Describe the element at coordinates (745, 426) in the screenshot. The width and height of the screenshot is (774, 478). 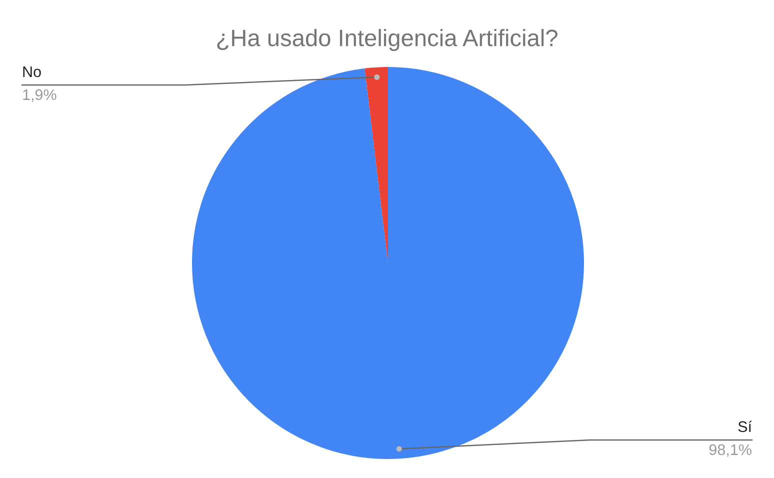
I see `slice-label: Sí` at that location.